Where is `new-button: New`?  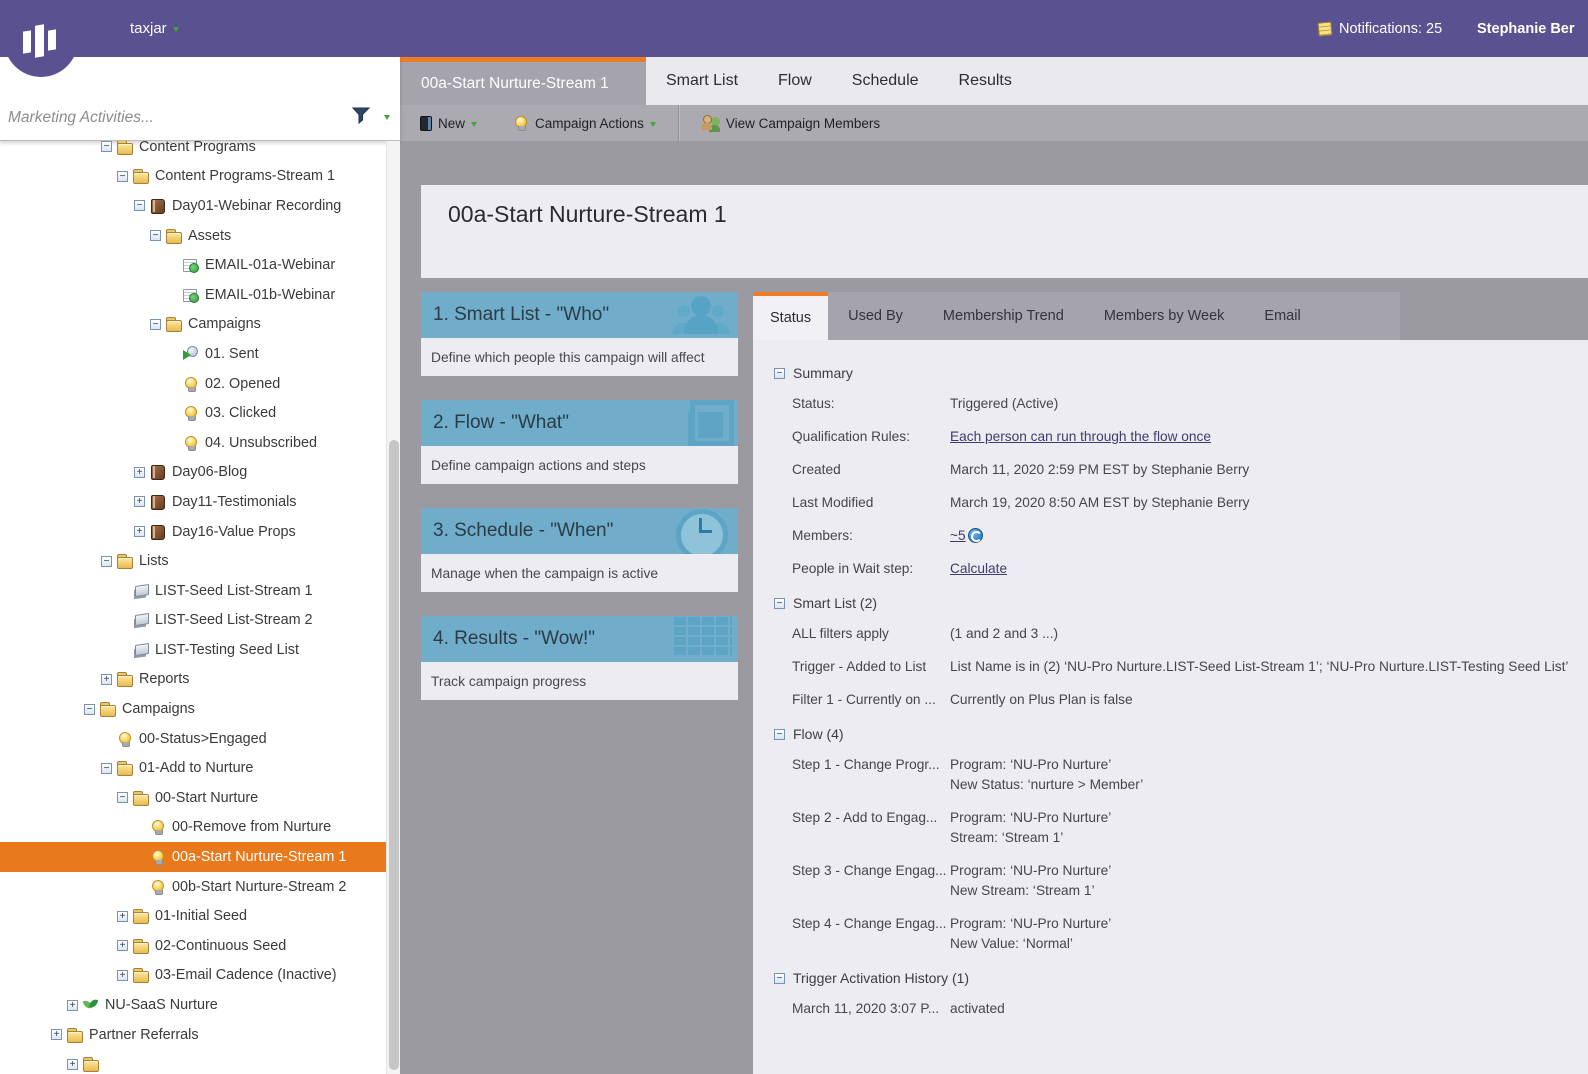 new-button: New is located at coordinates (448, 123).